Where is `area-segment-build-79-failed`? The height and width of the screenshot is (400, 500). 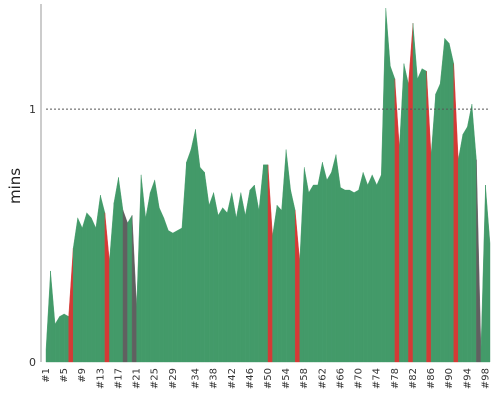
area-segment-build-79-failed is located at coordinates (397, 220).